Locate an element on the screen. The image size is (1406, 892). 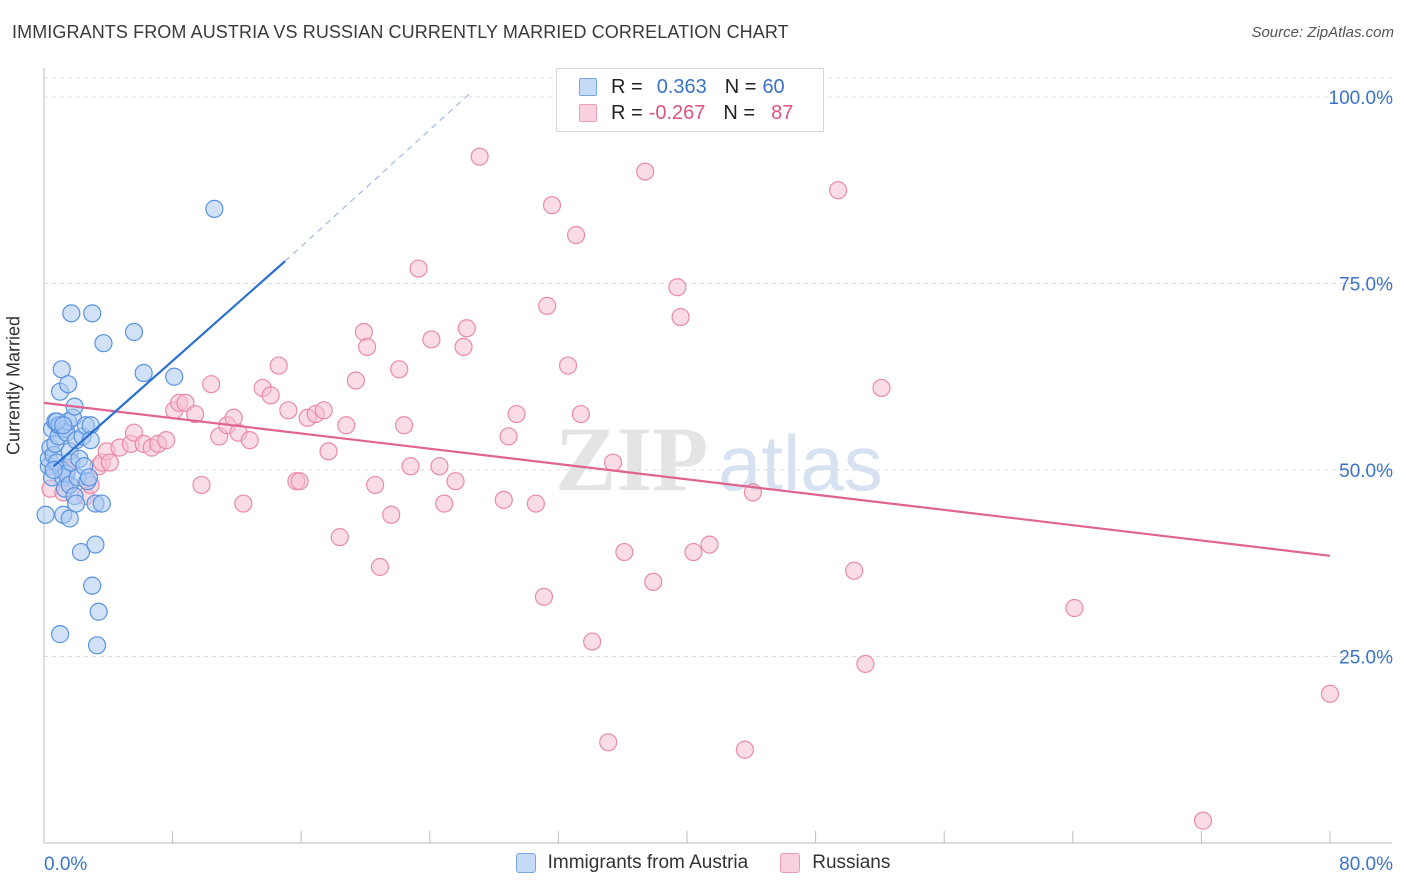
x-tick-label-start: 0.0% is located at coordinates (65, 864).